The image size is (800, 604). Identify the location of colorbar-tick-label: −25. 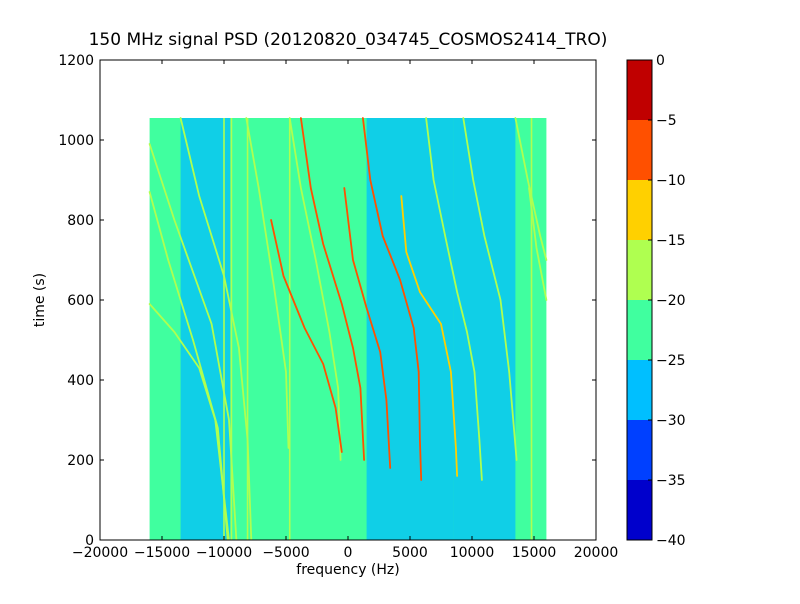
(671, 361).